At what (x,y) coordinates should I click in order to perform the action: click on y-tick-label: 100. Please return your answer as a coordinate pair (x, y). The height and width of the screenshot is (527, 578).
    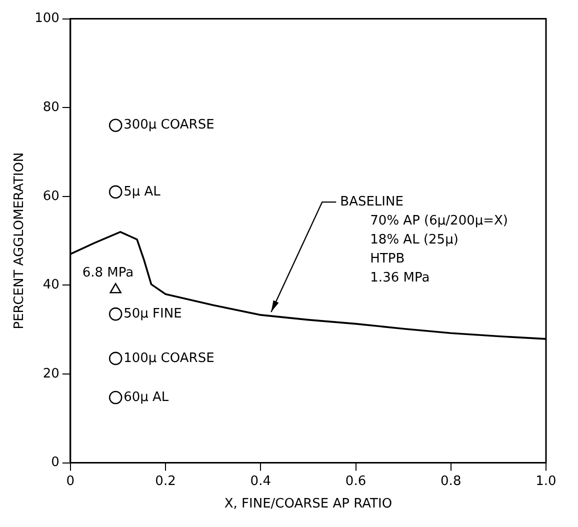
    Looking at the image, I should click on (47, 18).